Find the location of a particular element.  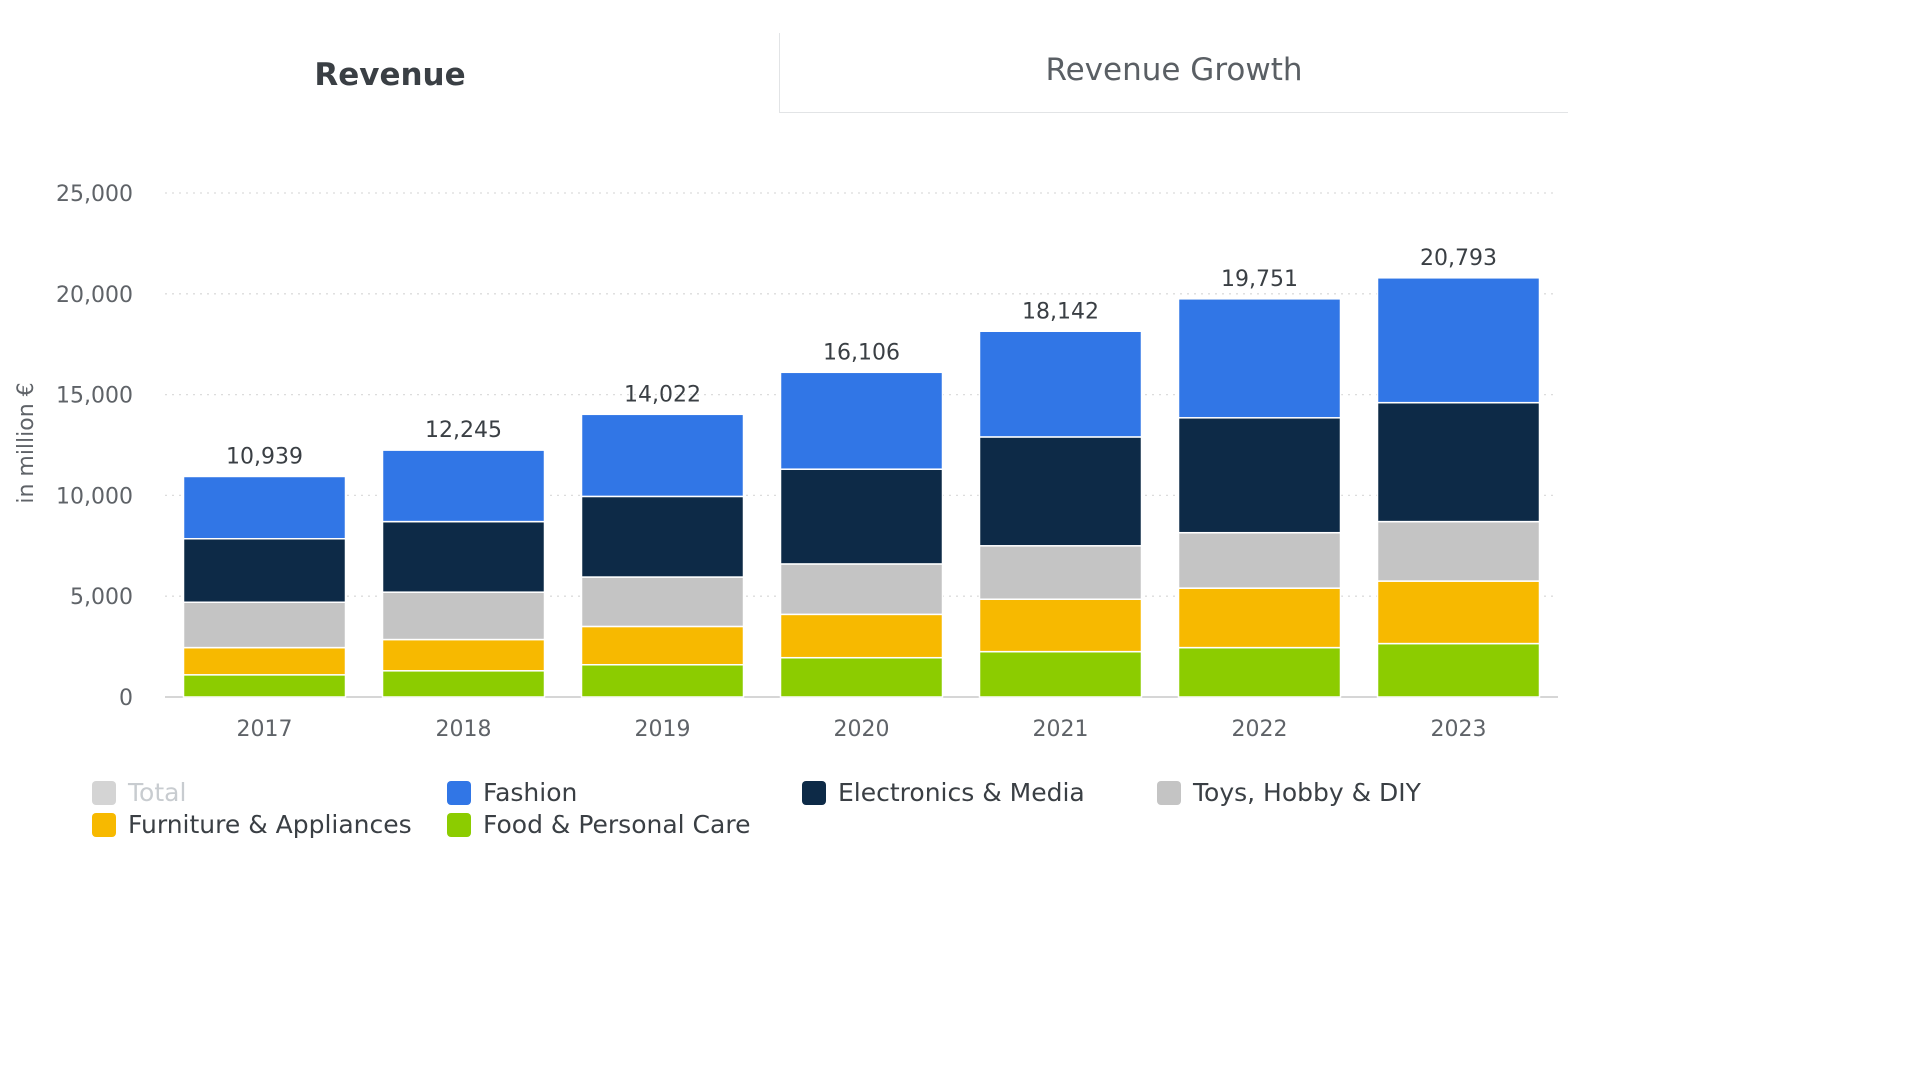

x-tick-label: 2021 is located at coordinates (1061, 729).